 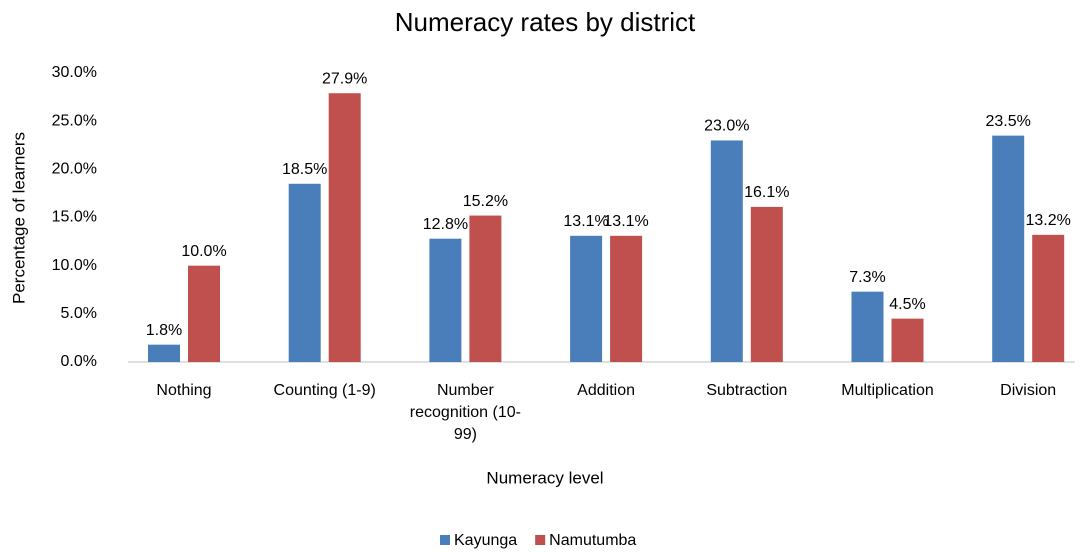 I want to click on data-label: 1.8%, so click(x=164, y=330).